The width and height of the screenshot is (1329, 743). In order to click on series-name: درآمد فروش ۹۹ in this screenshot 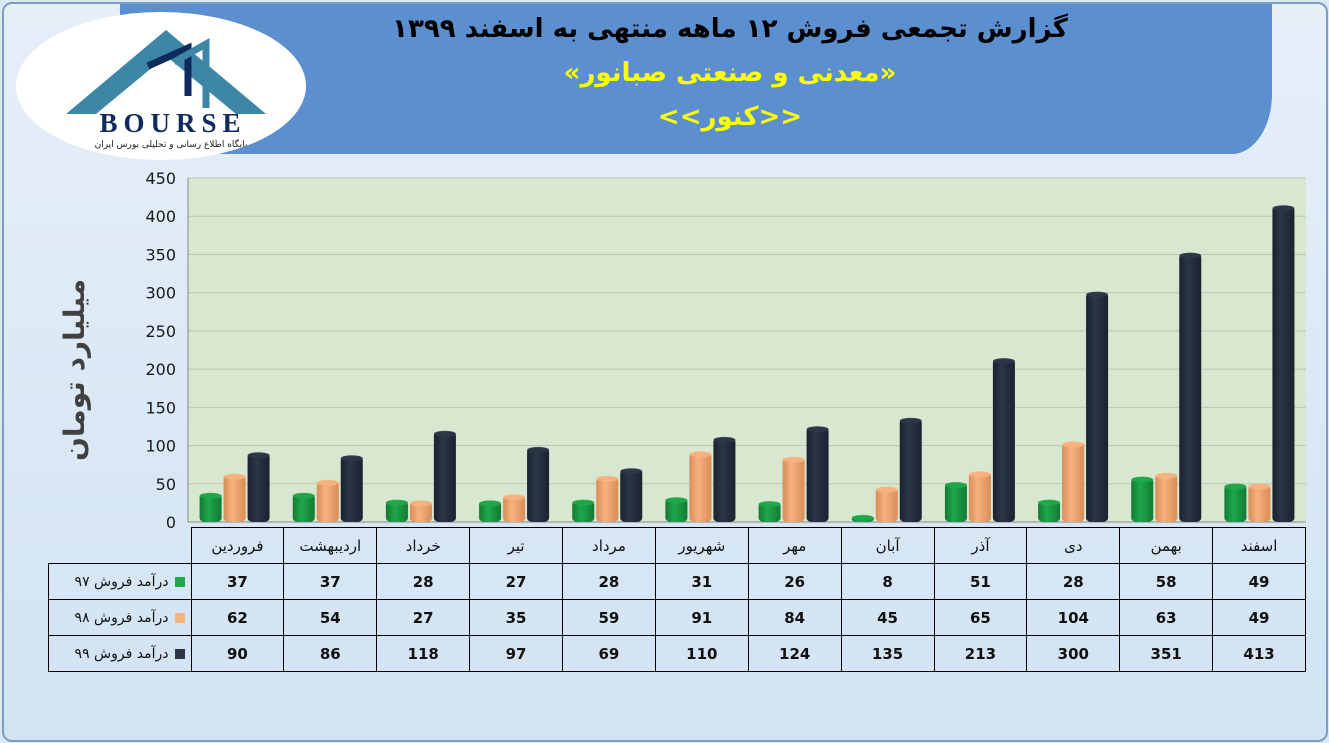, I will do `click(121, 653)`.